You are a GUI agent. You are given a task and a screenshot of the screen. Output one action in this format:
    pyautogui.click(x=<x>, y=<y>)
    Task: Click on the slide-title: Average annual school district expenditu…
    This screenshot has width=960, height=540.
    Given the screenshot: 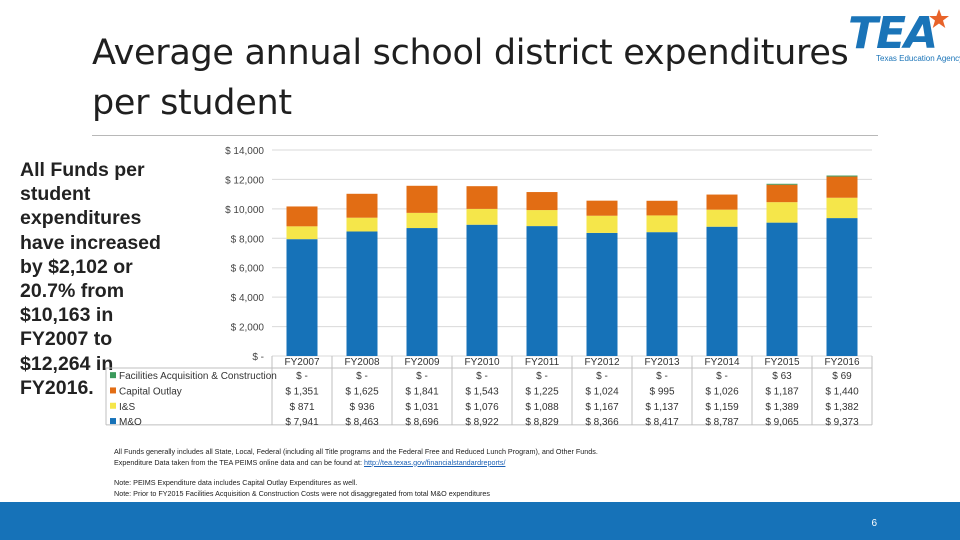 What is the action you would take?
    pyautogui.click(x=470, y=78)
    